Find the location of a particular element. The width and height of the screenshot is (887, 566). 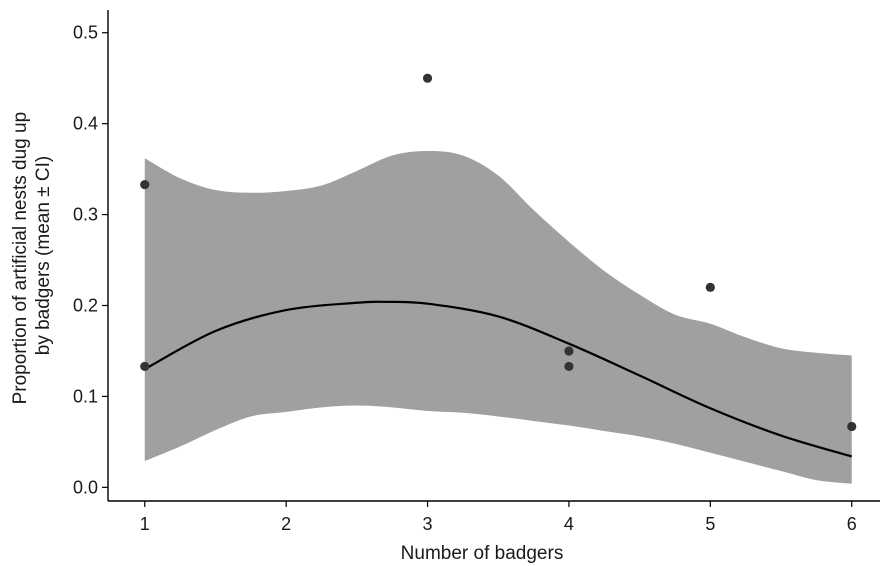

y-axis-title-line-1: Proportion of artificial nests dug up is located at coordinates (20, 258).